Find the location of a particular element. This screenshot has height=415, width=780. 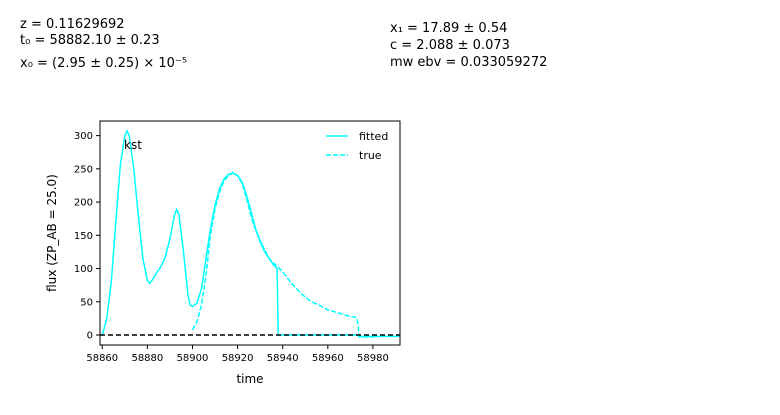

band-label: kst is located at coordinates (133, 145).